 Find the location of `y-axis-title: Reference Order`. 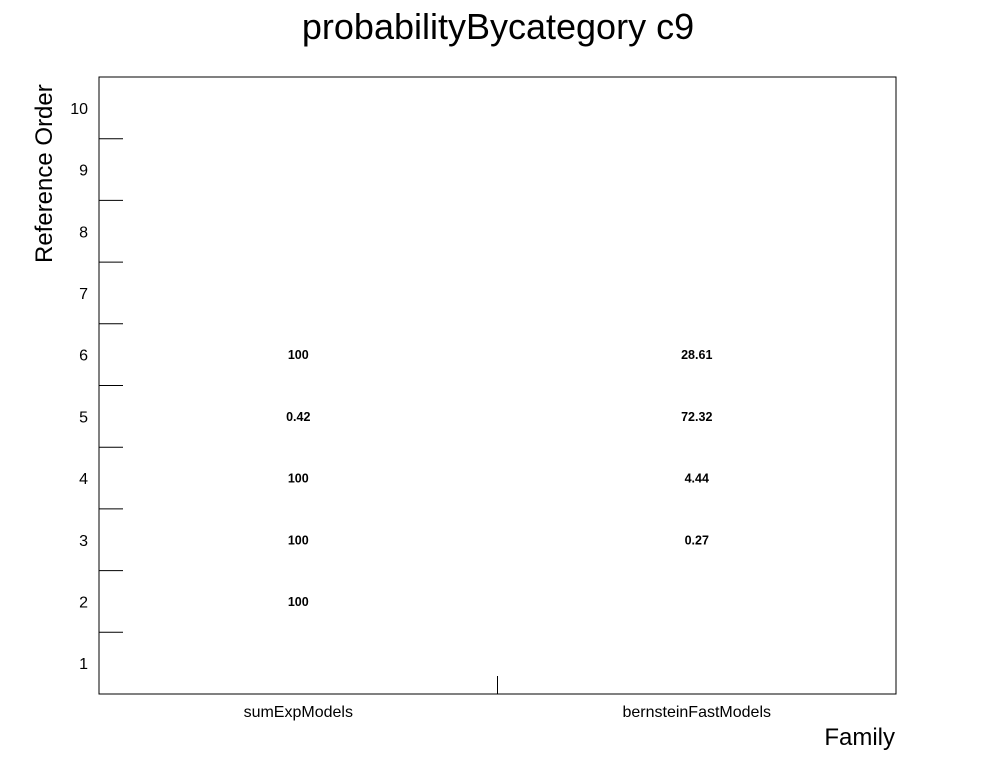

y-axis-title: Reference Order is located at coordinates (44, 173).